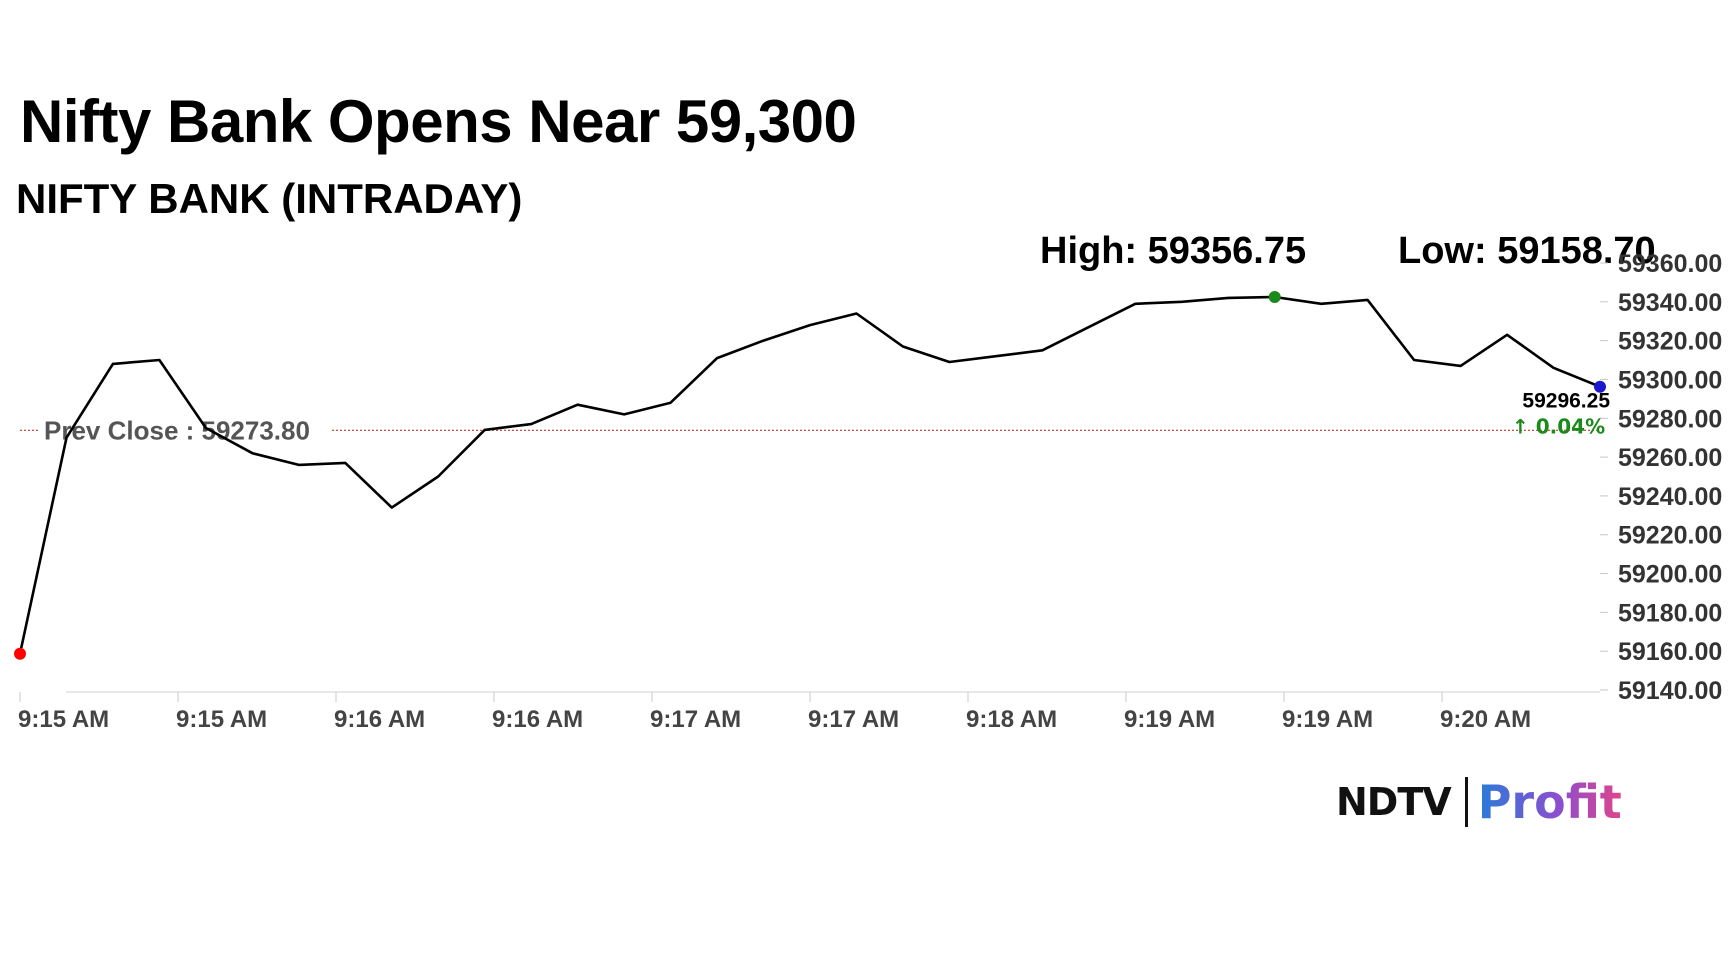  What do you see at coordinates (1466, 802) in the screenshot?
I see `logo-divider` at bounding box center [1466, 802].